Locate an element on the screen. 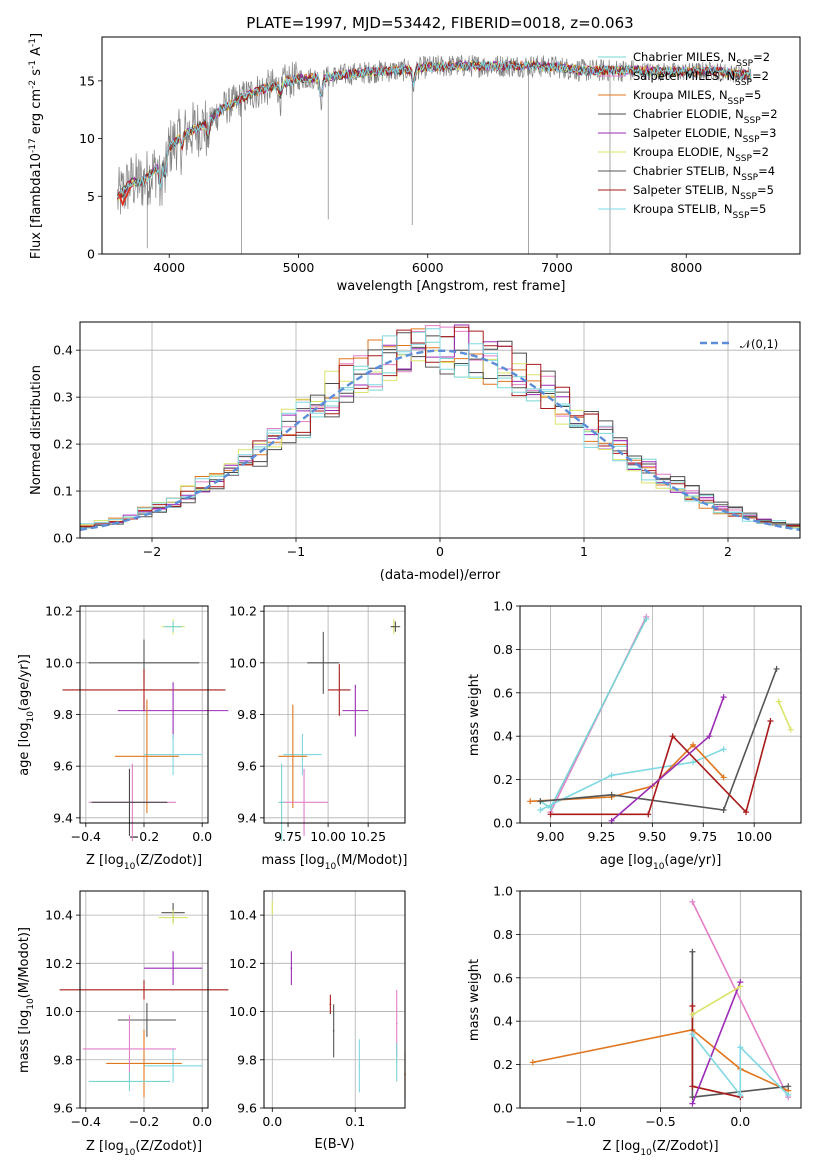 Image resolution: width=819 pixels, height=1170 pixels. mass-age-panel-xtick-label: 10.25 is located at coordinates (368, 836).